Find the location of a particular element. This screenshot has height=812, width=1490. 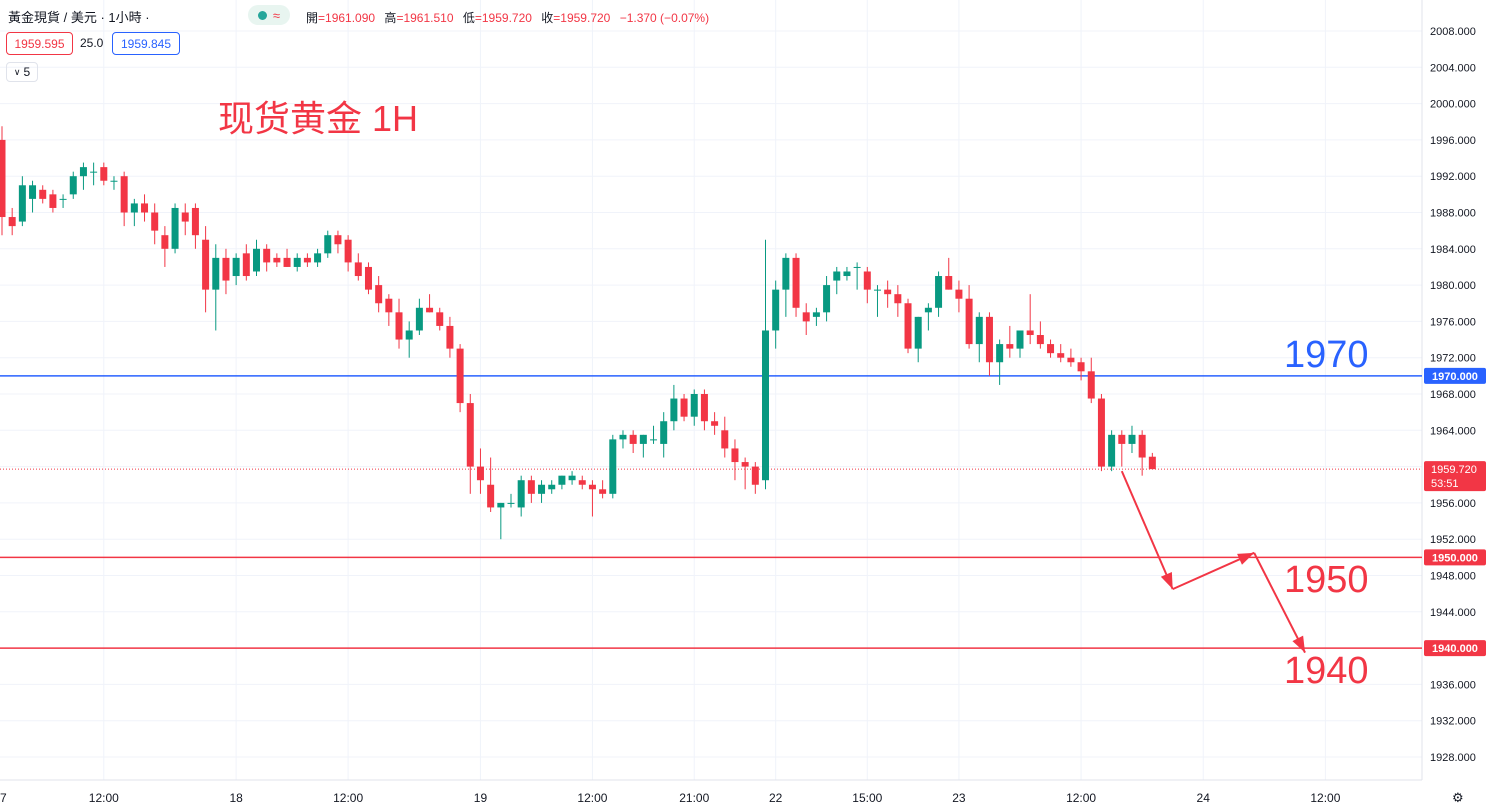

symbol-title: 黃金現貨 / 美元 · 1小時 · is located at coordinates (79, 16).